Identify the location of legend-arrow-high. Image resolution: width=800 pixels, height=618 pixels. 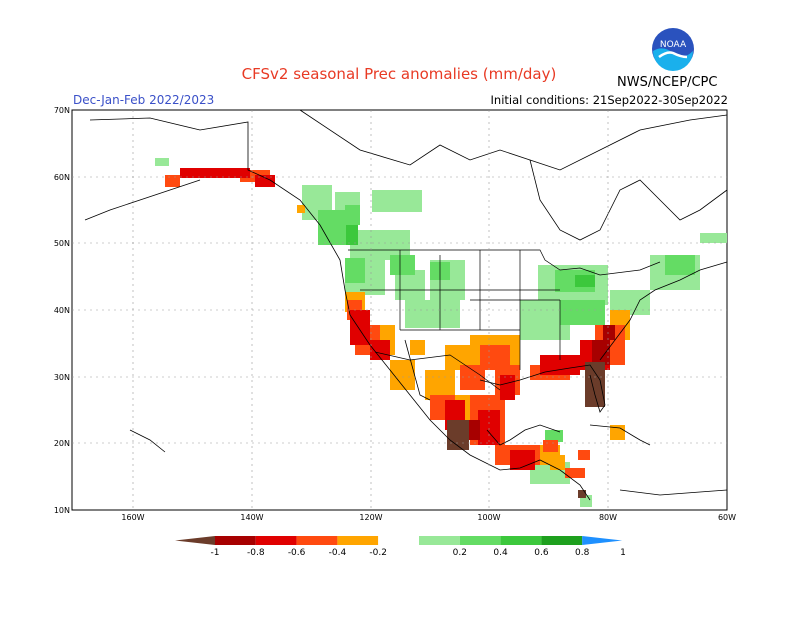
(602, 540).